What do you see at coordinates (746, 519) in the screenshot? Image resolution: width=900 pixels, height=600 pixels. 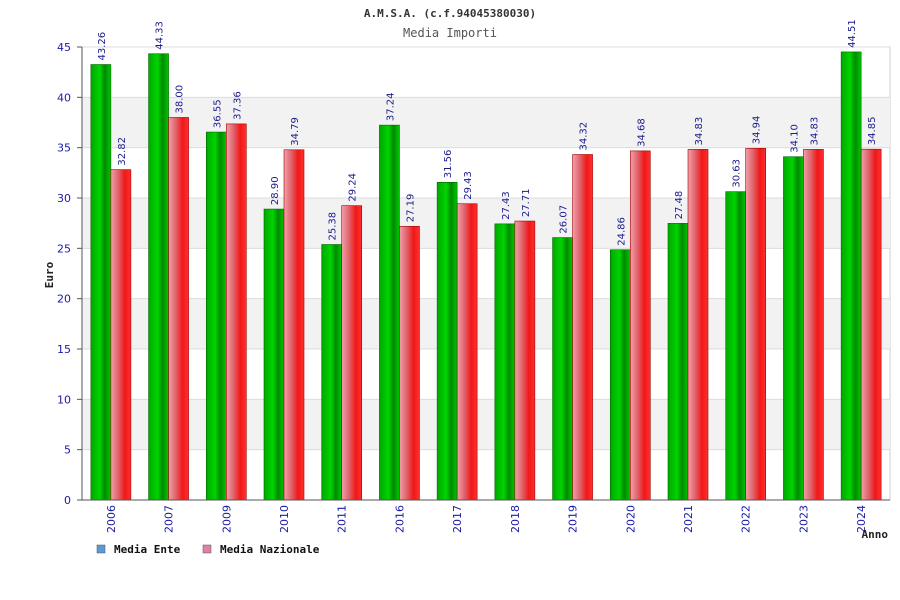 I see `x-tick-label: 2022` at bounding box center [746, 519].